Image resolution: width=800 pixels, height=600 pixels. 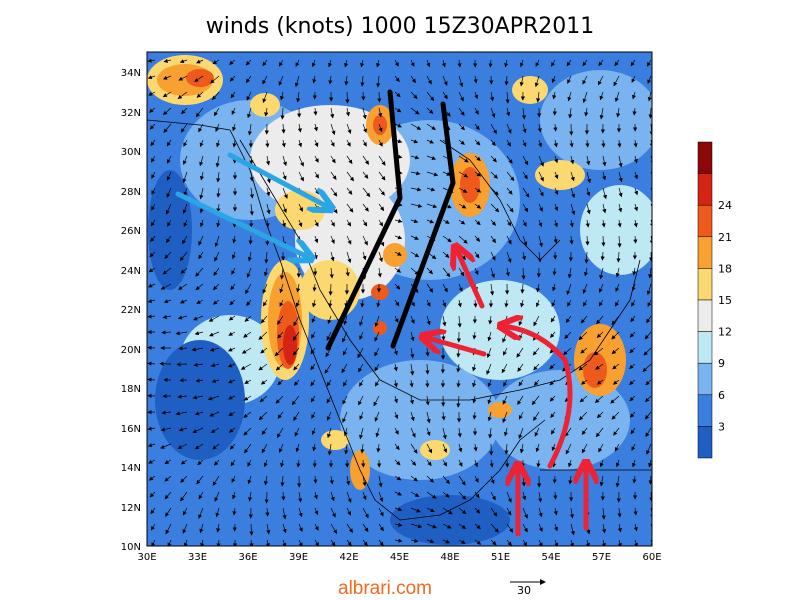 I want to click on lat-tick: 24N, so click(x=131, y=271).